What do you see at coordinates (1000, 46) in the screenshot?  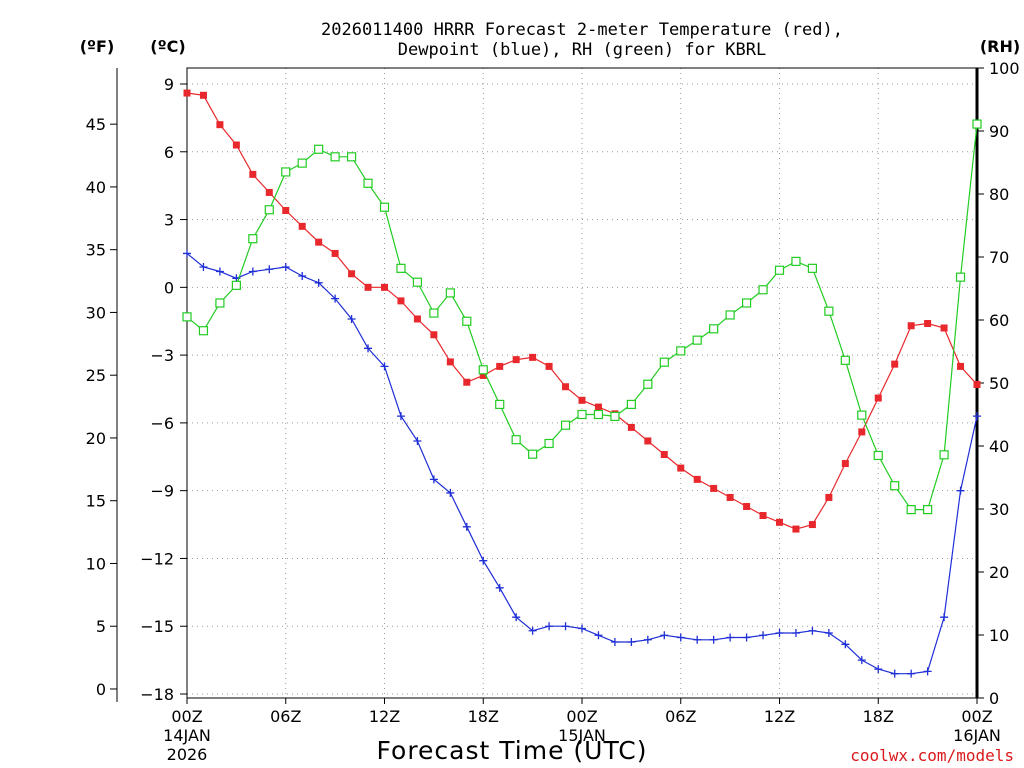 I see `rh-unit-label: (RH)` at bounding box center [1000, 46].